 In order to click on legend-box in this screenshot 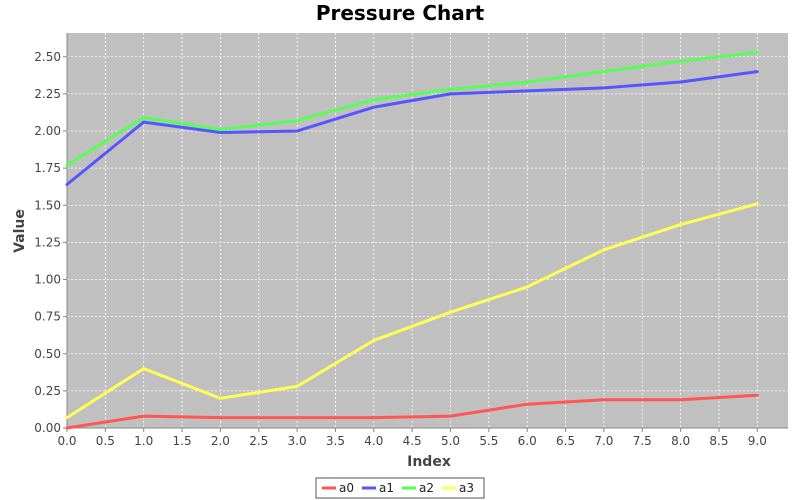, I will do `click(400, 488)`.